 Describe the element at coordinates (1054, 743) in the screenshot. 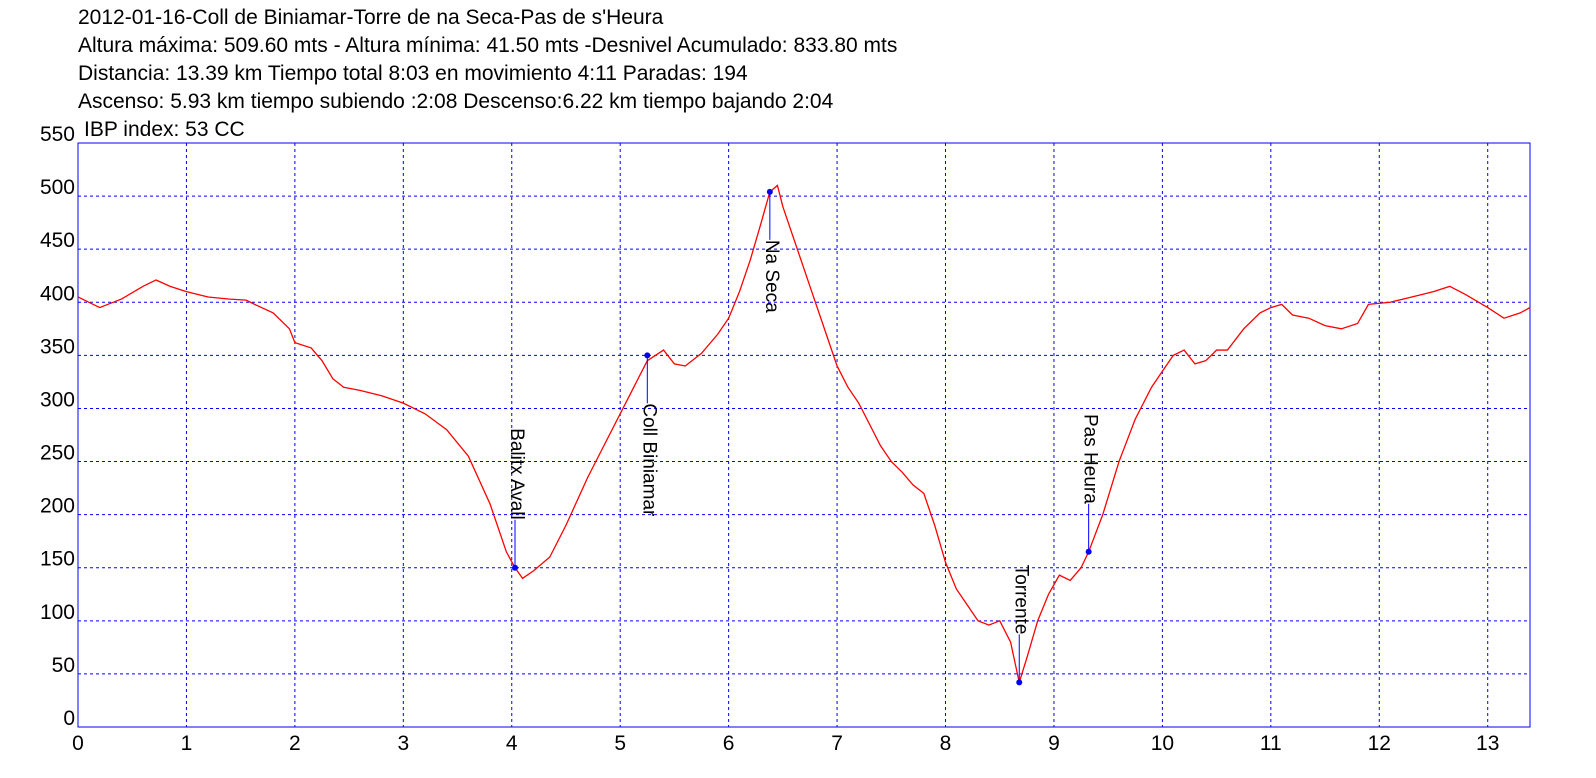

I see `x-tick-label: 9` at that location.